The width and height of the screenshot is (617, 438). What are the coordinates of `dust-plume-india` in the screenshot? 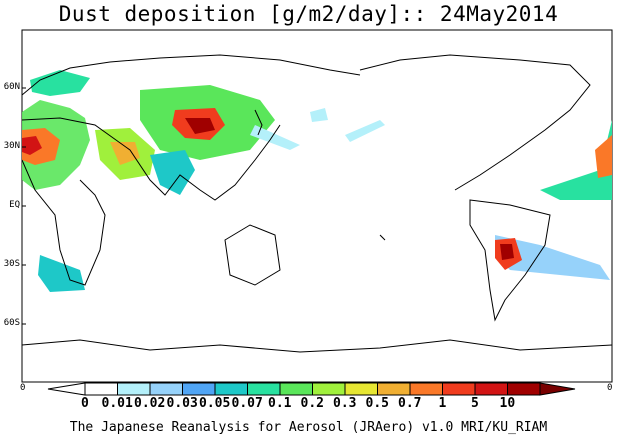 It's located at (172, 172).